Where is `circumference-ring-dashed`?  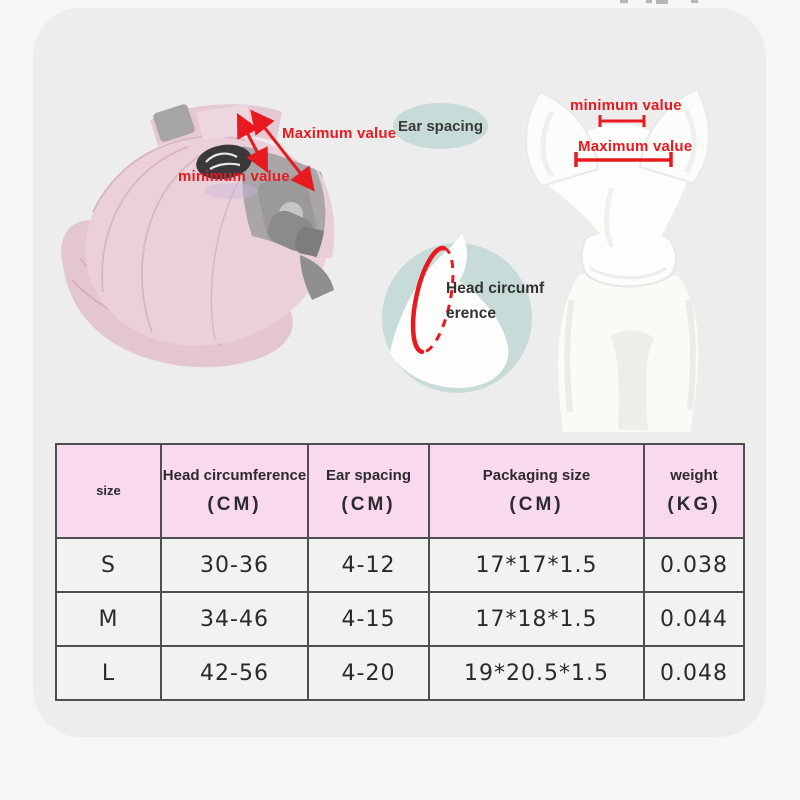
circumference-ring-dashed is located at coordinates (438, 300).